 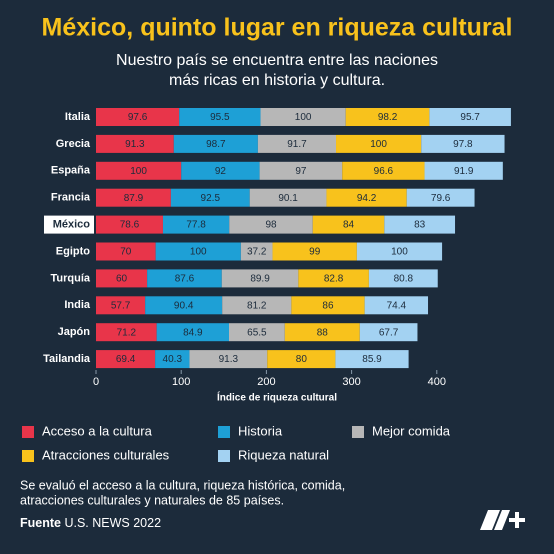 I want to click on source-text: U.S. NEWS 2022, so click(x=112, y=523).